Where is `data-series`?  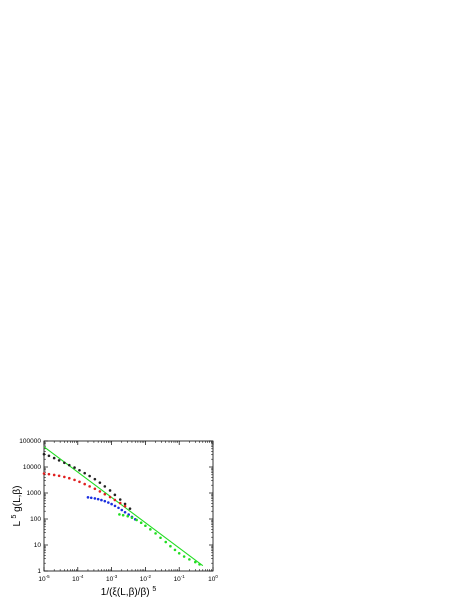 data-series is located at coordinates (121, 509).